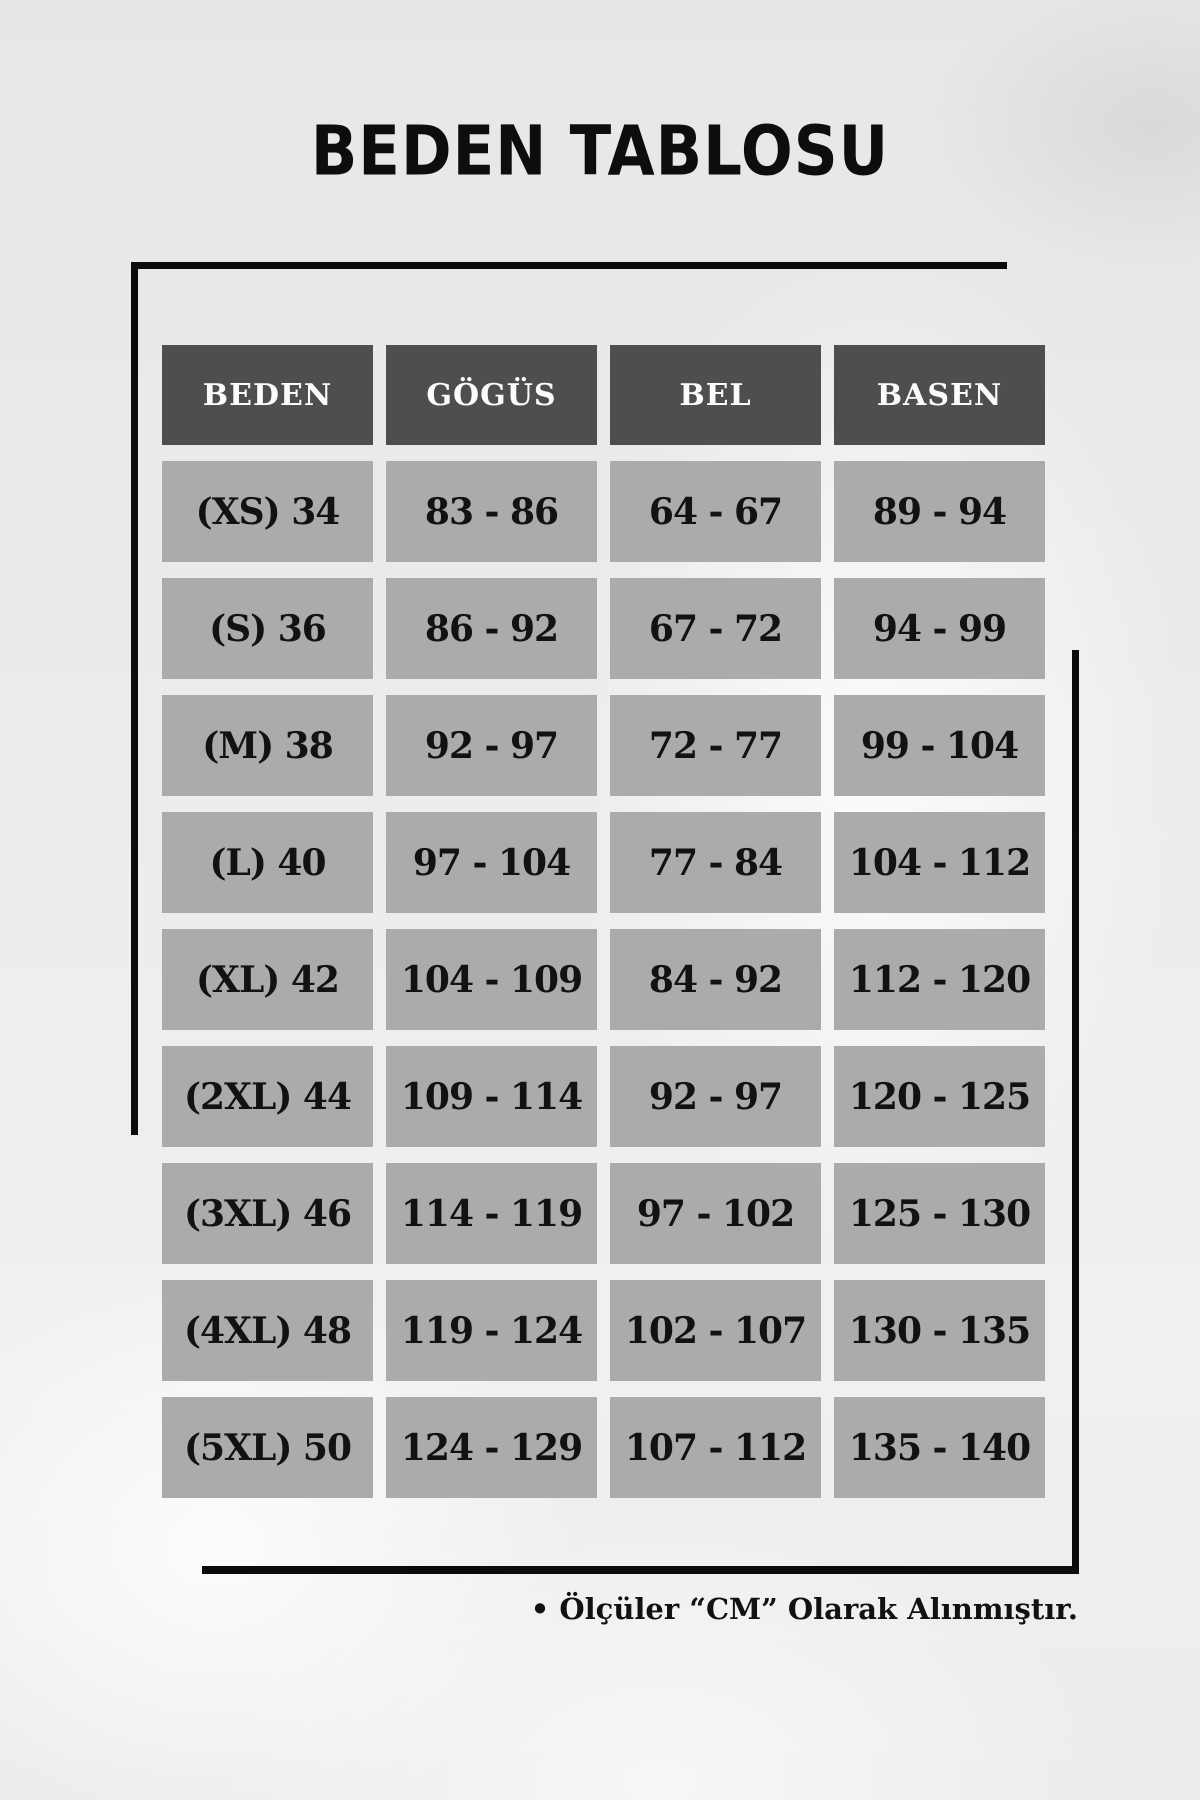  Describe the element at coordinates (267, 979) in the screenshot. I see `size-label-cell: (XL) 42` at that location.